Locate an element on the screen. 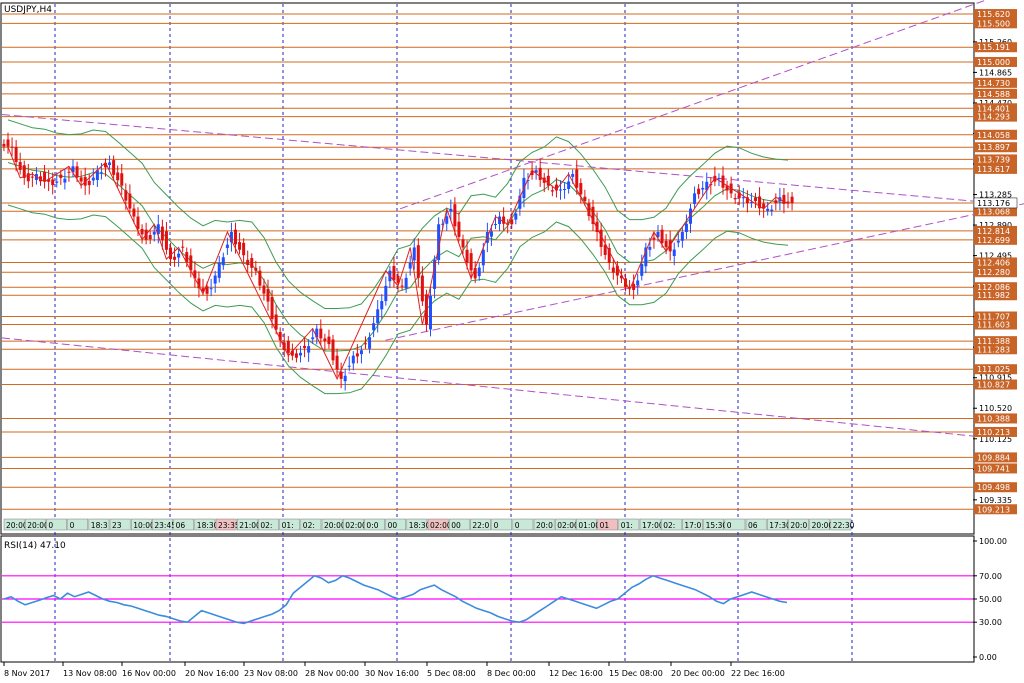 The image size is (1024, 683). level-price-label: 113.739 is located at coordinates (993, 159).